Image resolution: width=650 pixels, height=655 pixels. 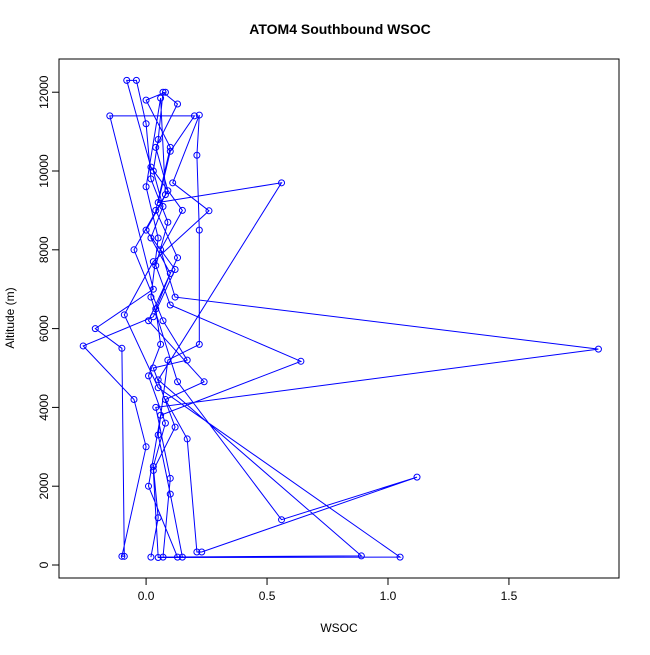 What do you see at coordinates (388, 596) in the screenshot?
I see `x-tick-label: 1.0` at bounding box center [388, 596].